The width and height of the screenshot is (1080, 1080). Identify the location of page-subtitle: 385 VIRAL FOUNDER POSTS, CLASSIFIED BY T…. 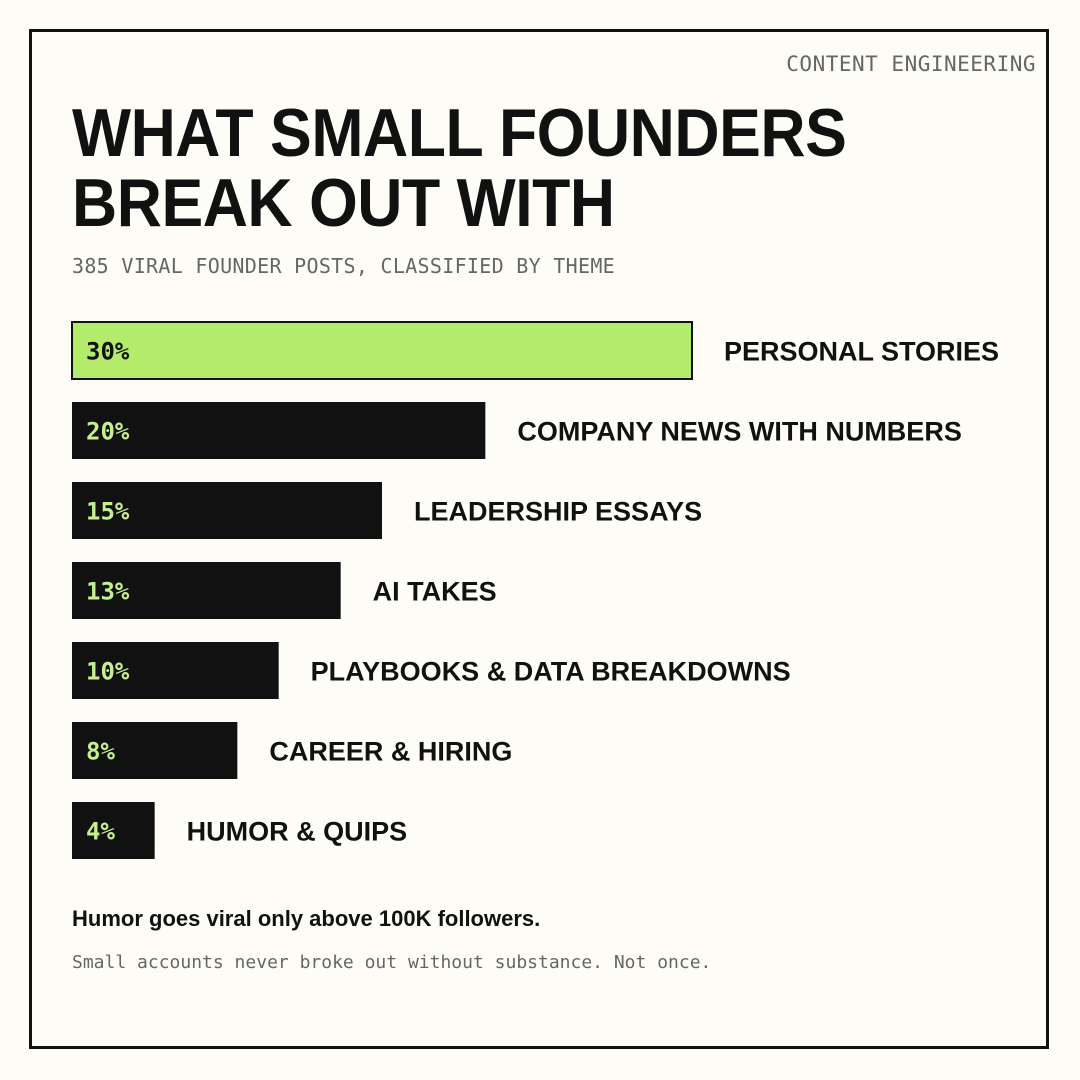
(344, 266).